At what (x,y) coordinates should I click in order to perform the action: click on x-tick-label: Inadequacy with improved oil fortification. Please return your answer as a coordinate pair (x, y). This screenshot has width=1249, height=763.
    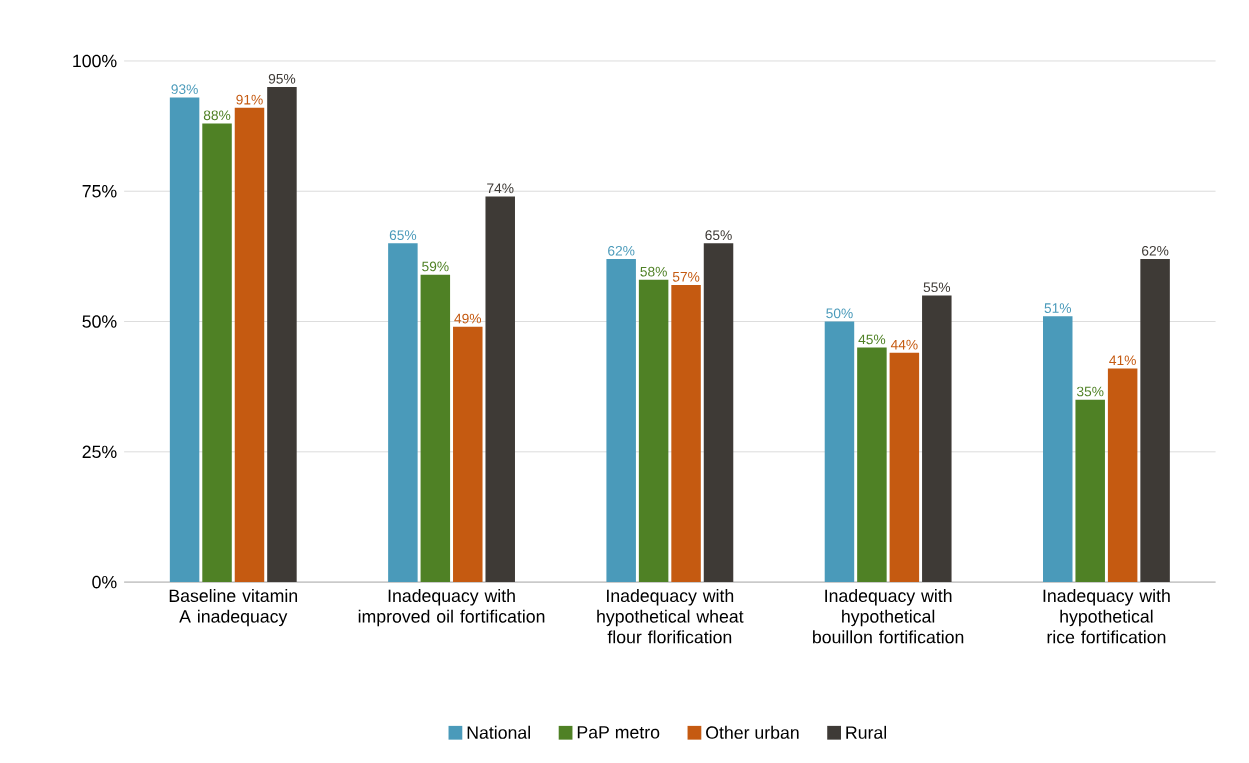
    Looking at the image, I should click on (451, 608).